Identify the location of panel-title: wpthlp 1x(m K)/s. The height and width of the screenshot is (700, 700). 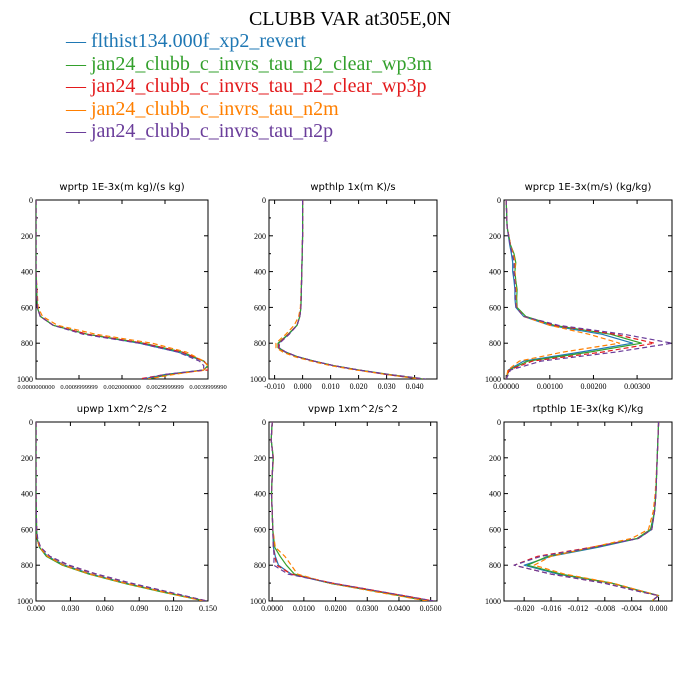
(352, 187).